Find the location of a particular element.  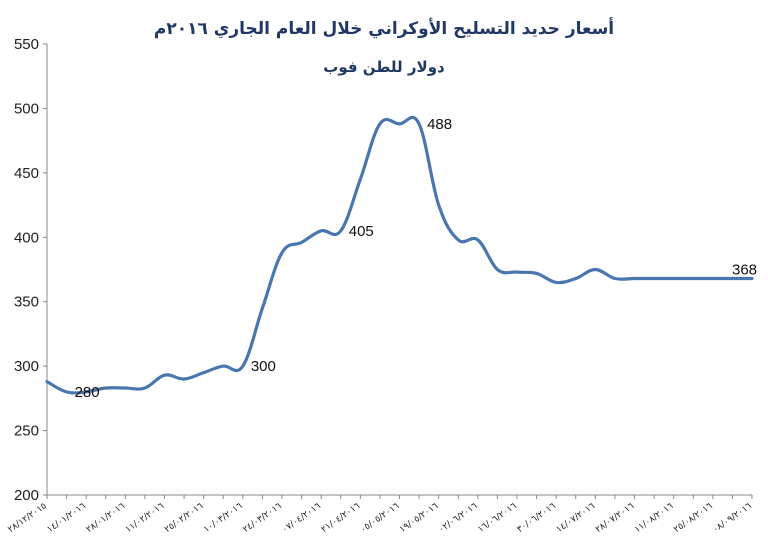

x-tick-label: ١١/٠٨/٢٠١٦ is located at coordinates (654, 518).